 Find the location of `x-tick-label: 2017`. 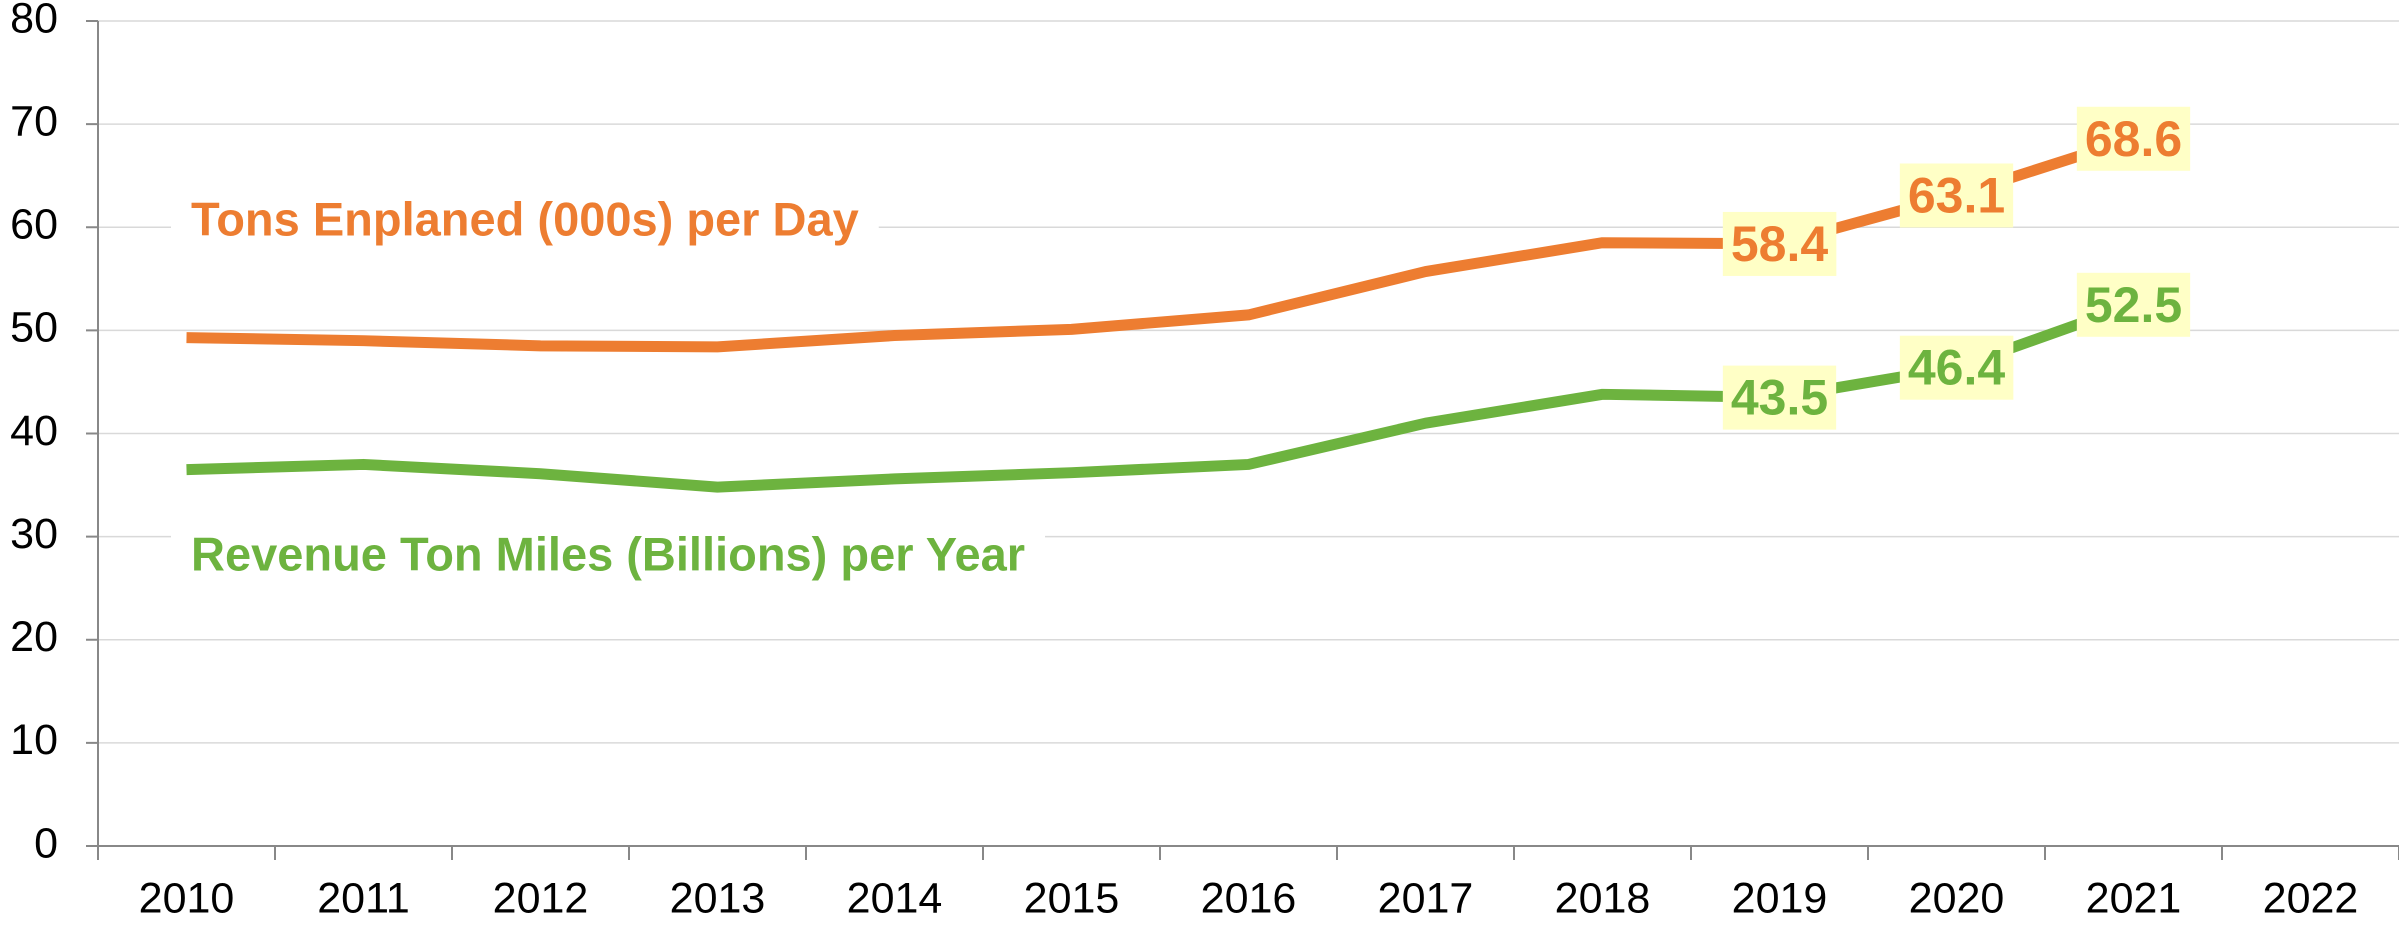

x-tick-label: 2017 is located at coordinates (1426, 898).